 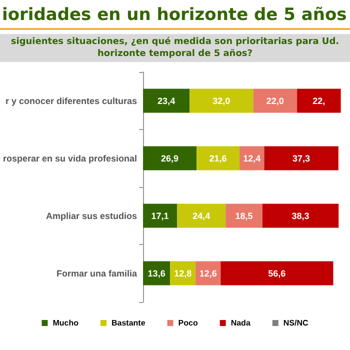 What do you see at coordinates (70, 158) in the screenshot?
I see `y-tick-label: rosperar en su vida profesional` at bounding box center [70, 158].